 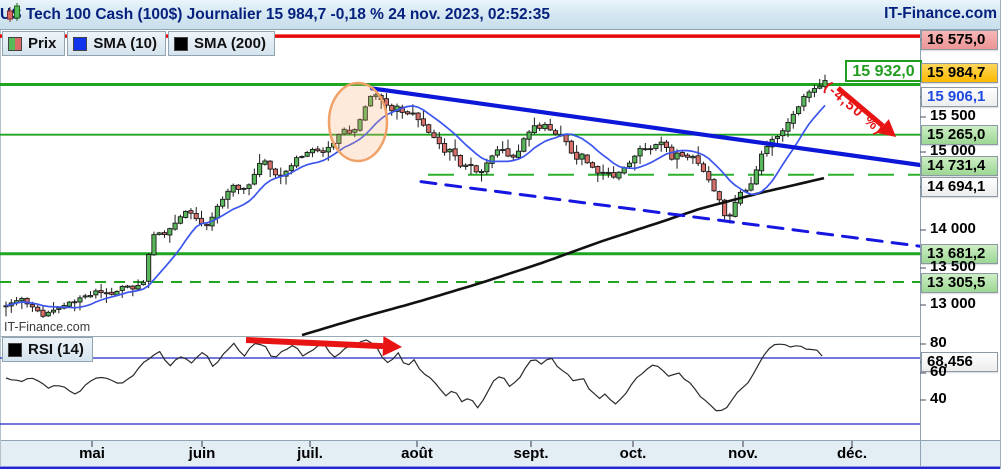 I want to click on price-label: 15 000, so click(x=953, y=150).